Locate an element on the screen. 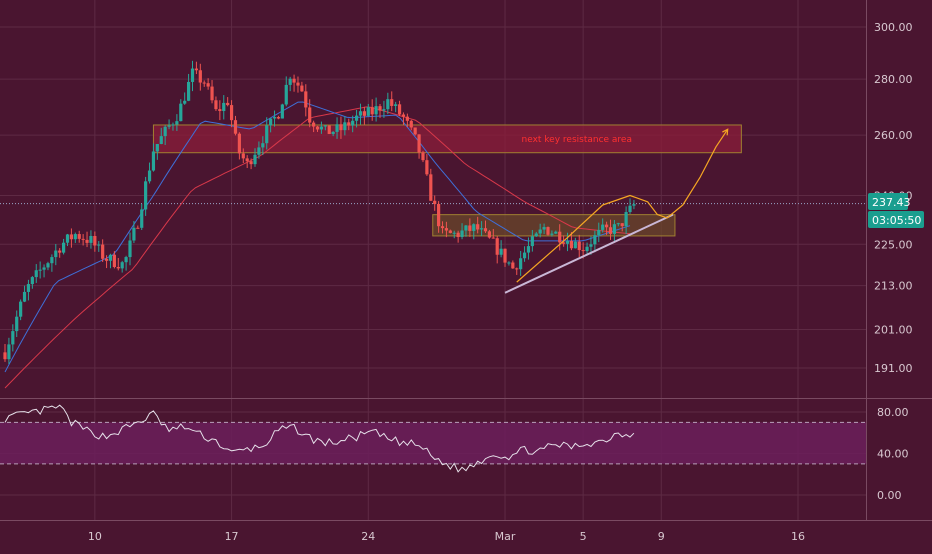  rsi-axis: 80.00 40.00 0.00 is located at coordinates (893, 454).